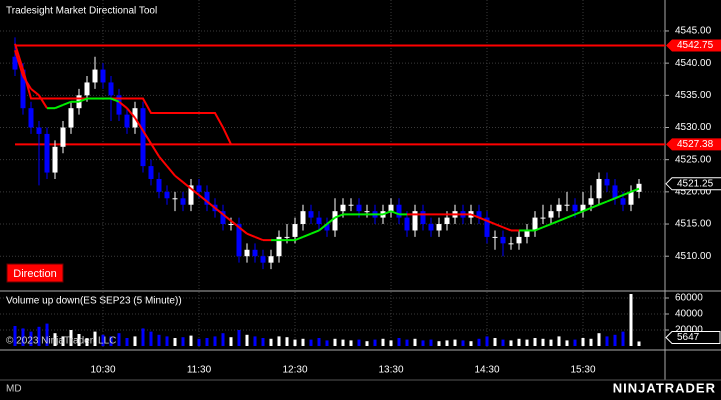 This screenshot has width=721, height=400. Describe the element at coordinates (693, 127) in the screenshot. I see `y-tick-label: 4530.00` at that location.